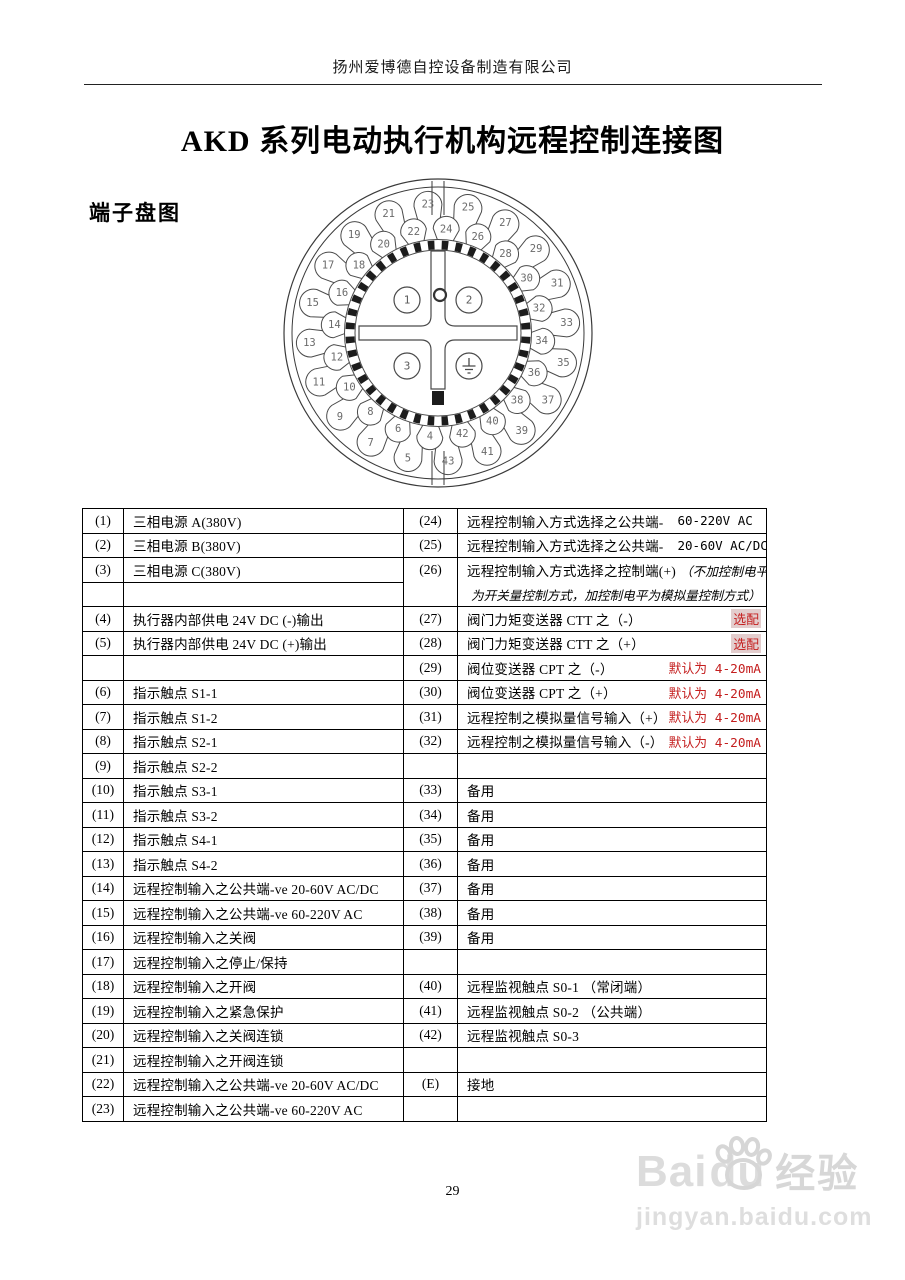 The height and width of the screenshot is (1280, 905). Describe the element at coordinates (264, 1060) in the screenshot. I see `terminal-desc-cell: 远程控制输入之开阀连锁` at that location.